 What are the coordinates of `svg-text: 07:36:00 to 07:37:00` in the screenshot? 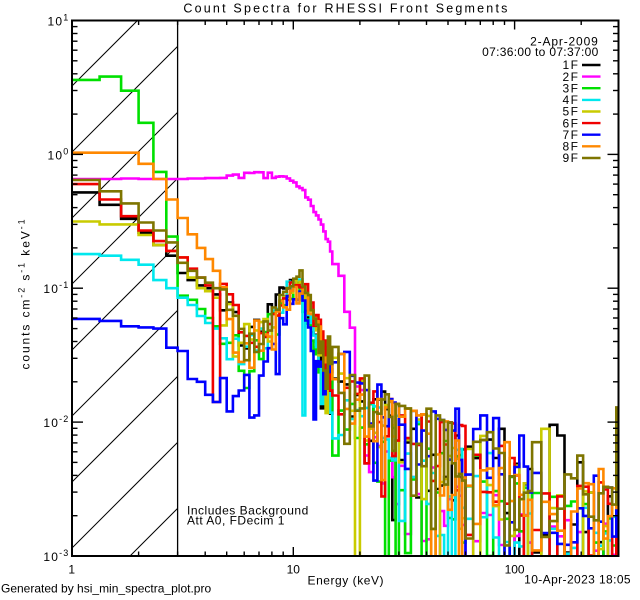 It's located at (540, 52).